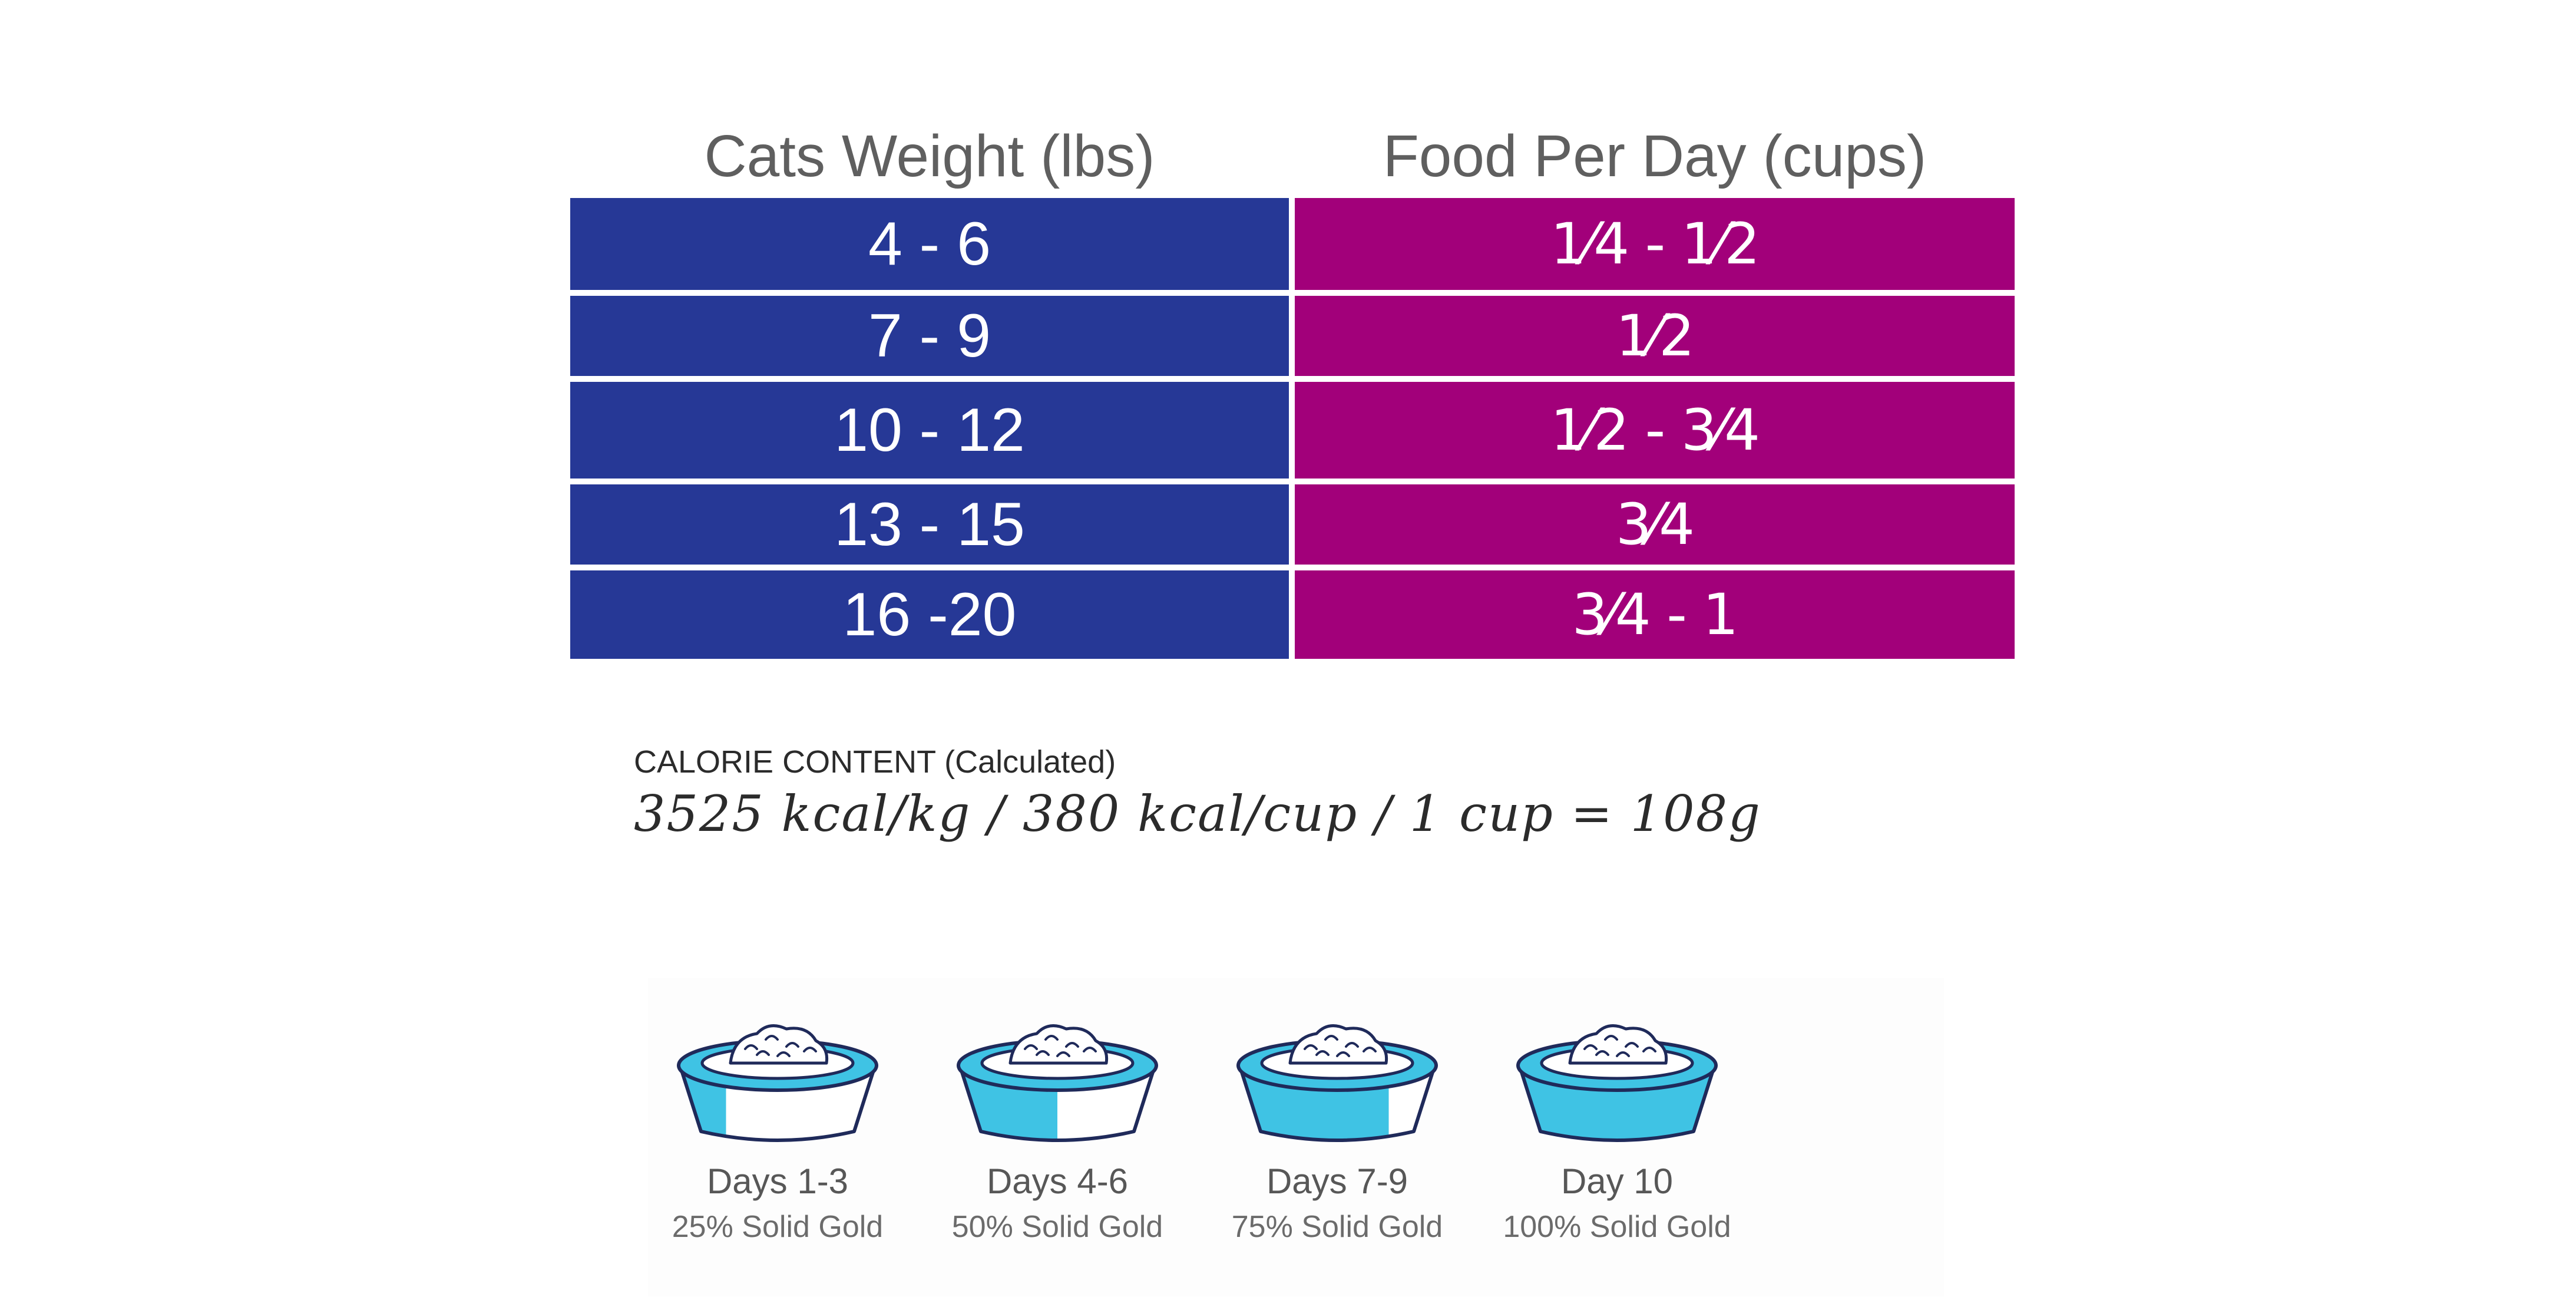 This screenshot has width=2576, height=1310. Describe the element at coordinates (929, 614) in the screenshot. I see `weight-cell: 16 -20` at that location.